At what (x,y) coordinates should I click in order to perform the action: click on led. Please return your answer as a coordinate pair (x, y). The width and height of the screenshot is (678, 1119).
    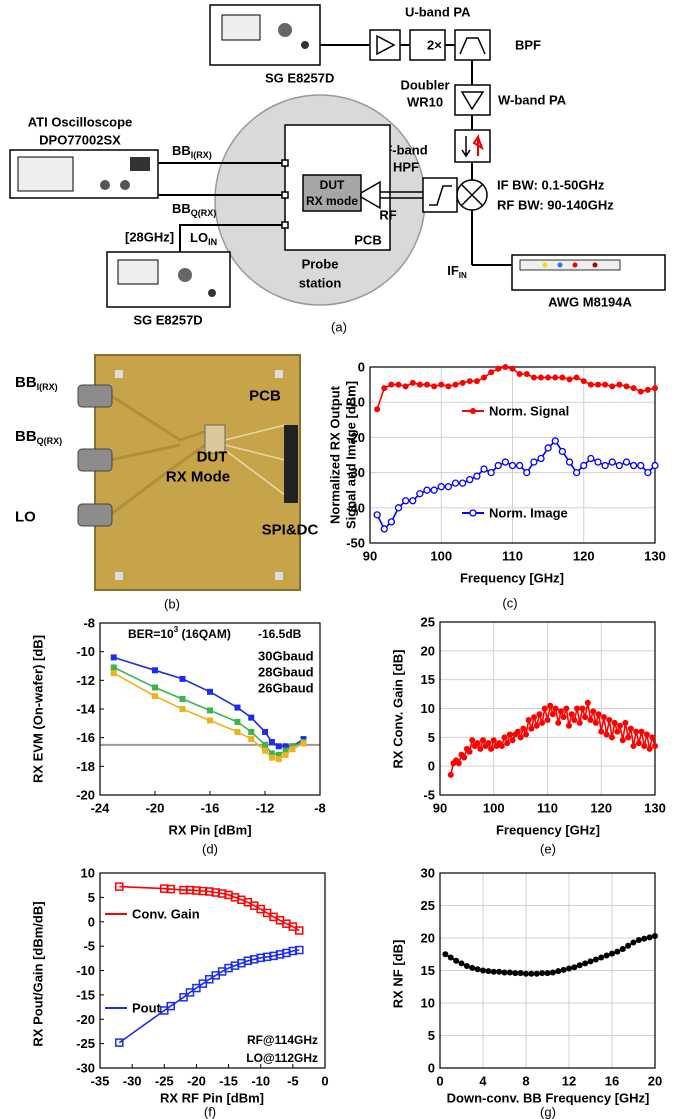
    Looking at the image, I should click on (545, 265).